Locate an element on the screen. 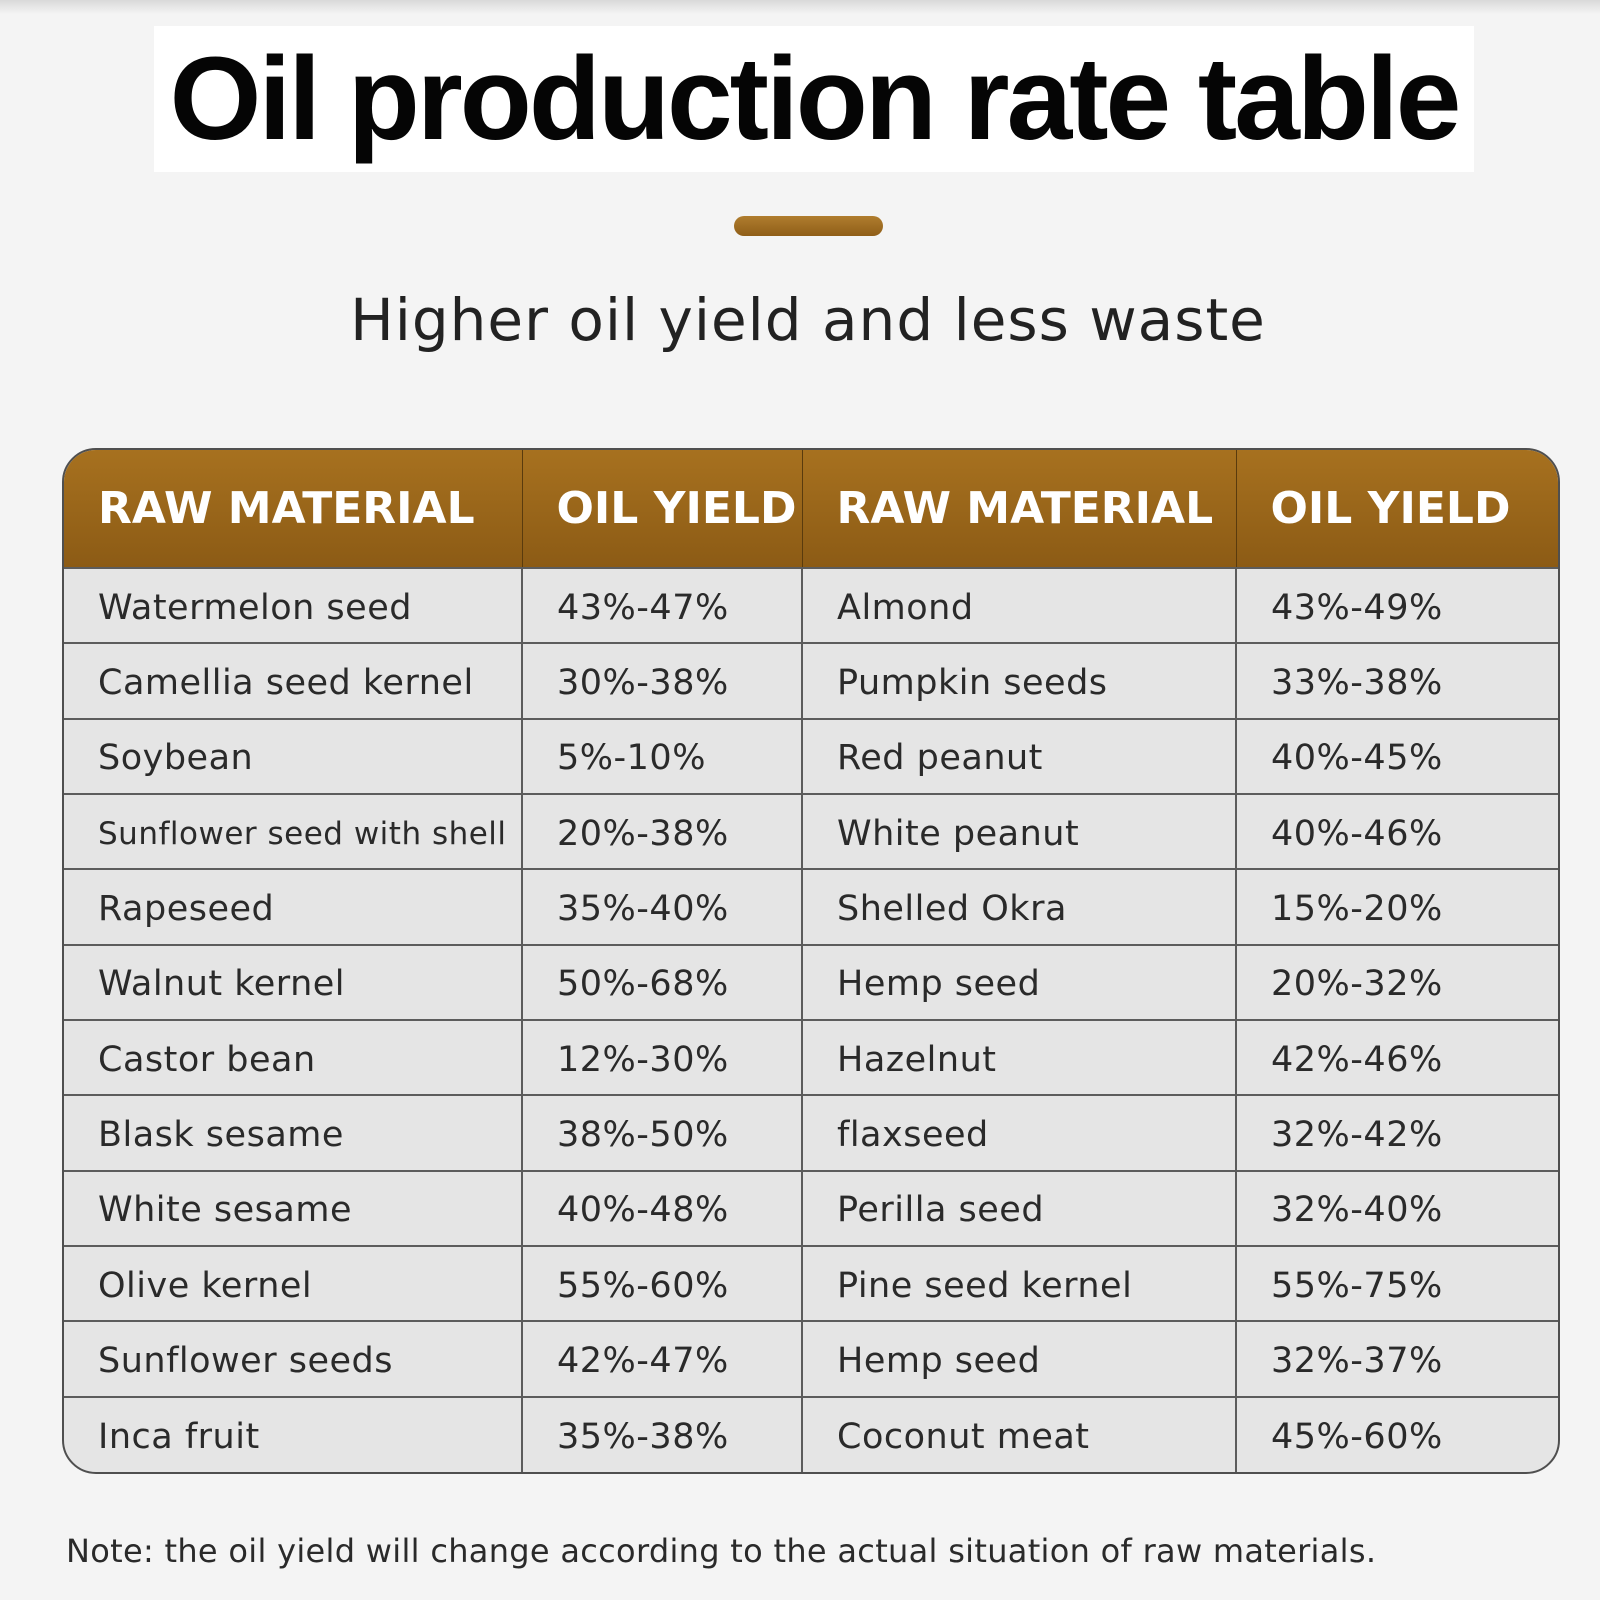  table-row: Rapeseed 35%-40% Shelled Okra 15%-20% is located at coordinates (811, 906).